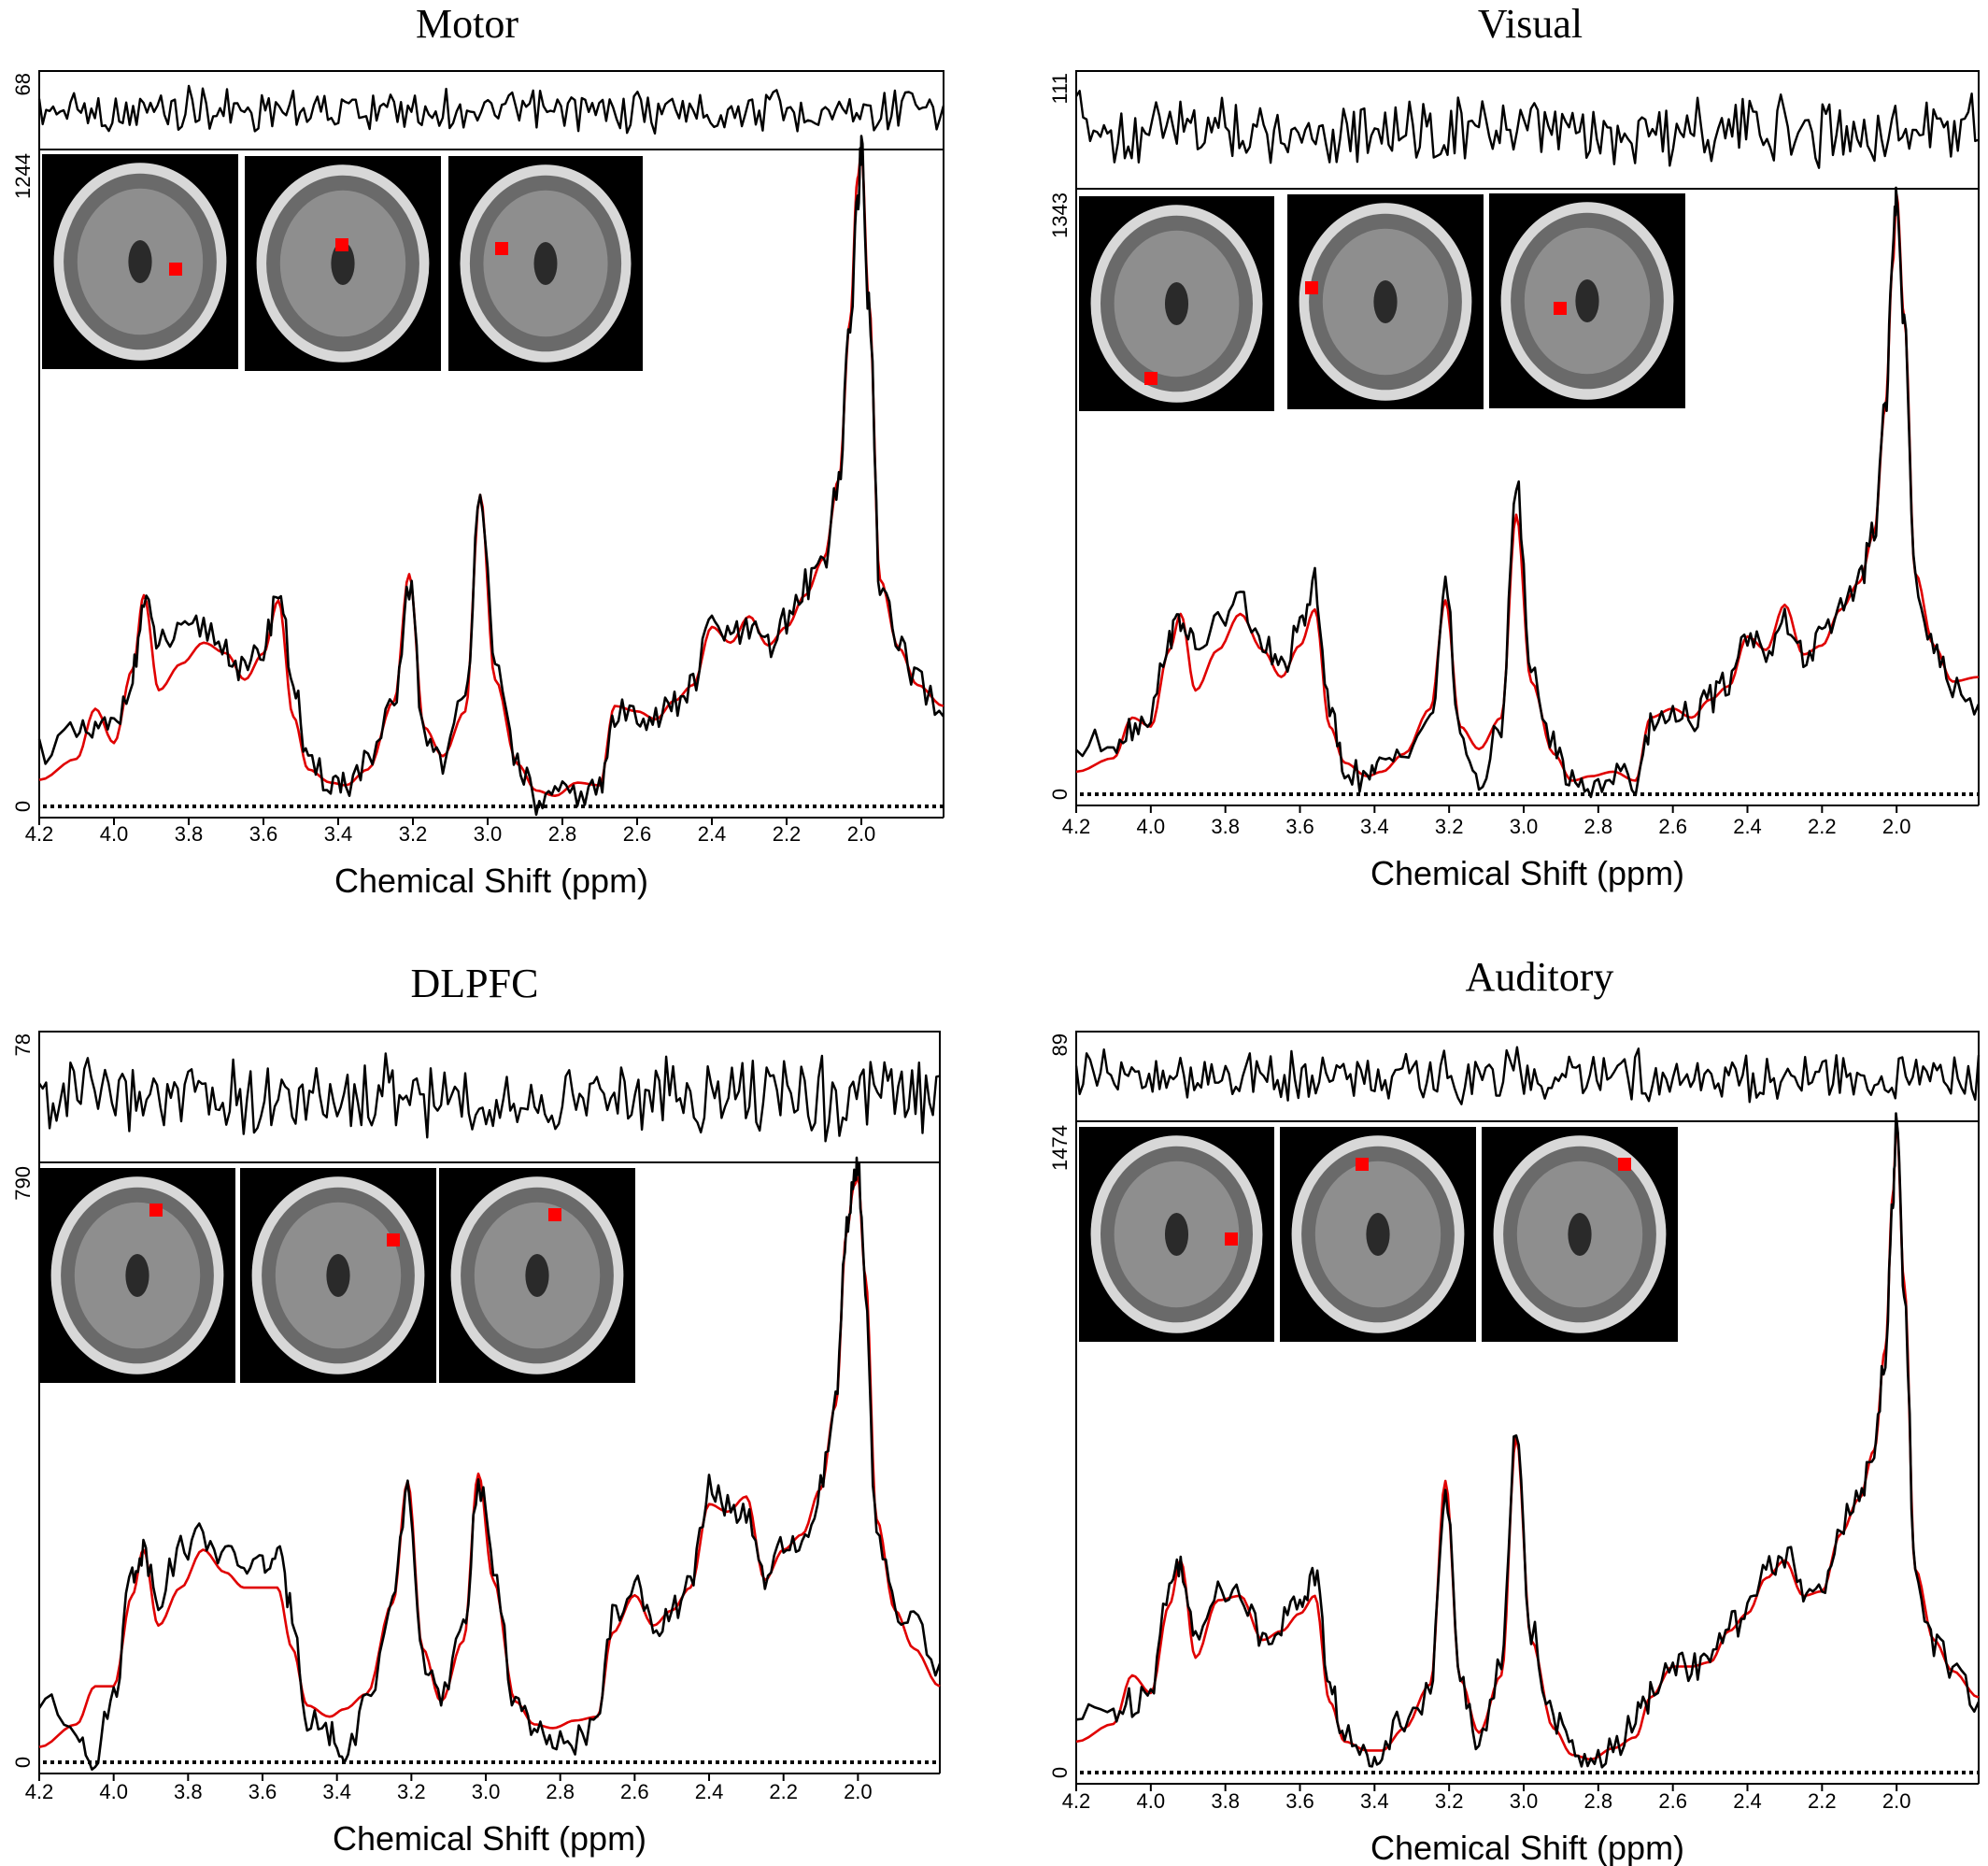 The width and height of the screenshot is (1988, 1866). I want to click on measured-spectrum-line, so click(1528, 492).